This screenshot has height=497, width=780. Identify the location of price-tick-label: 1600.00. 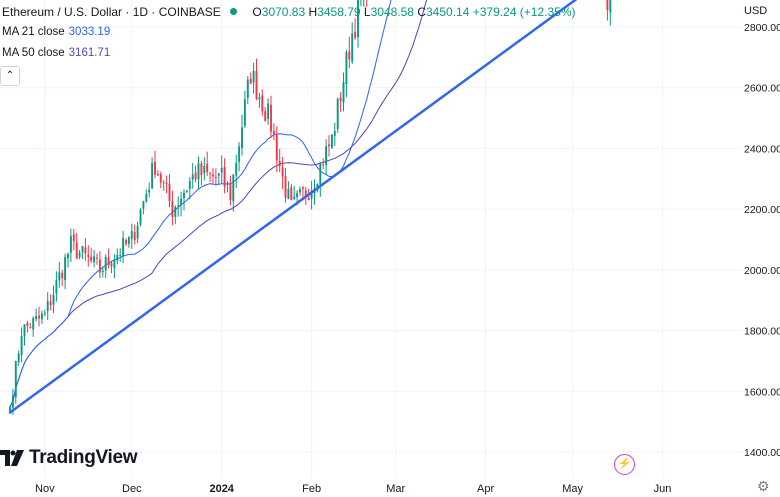
(762, 392).